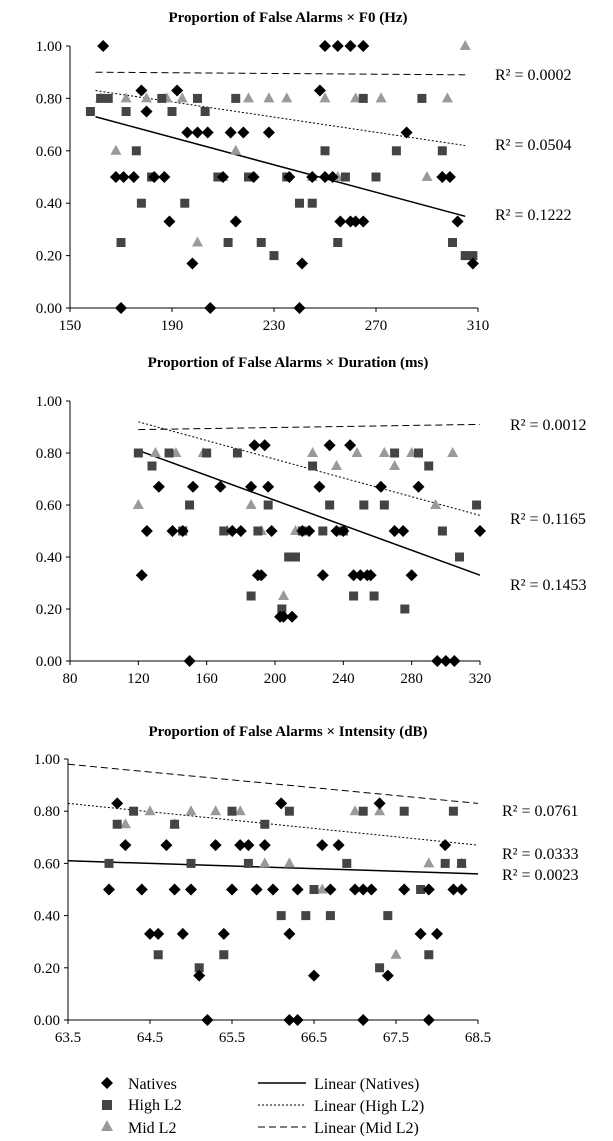 This screenshot has width=613, height=1141. I want to click on y-tick-label: 0.40, so click(49, 558).